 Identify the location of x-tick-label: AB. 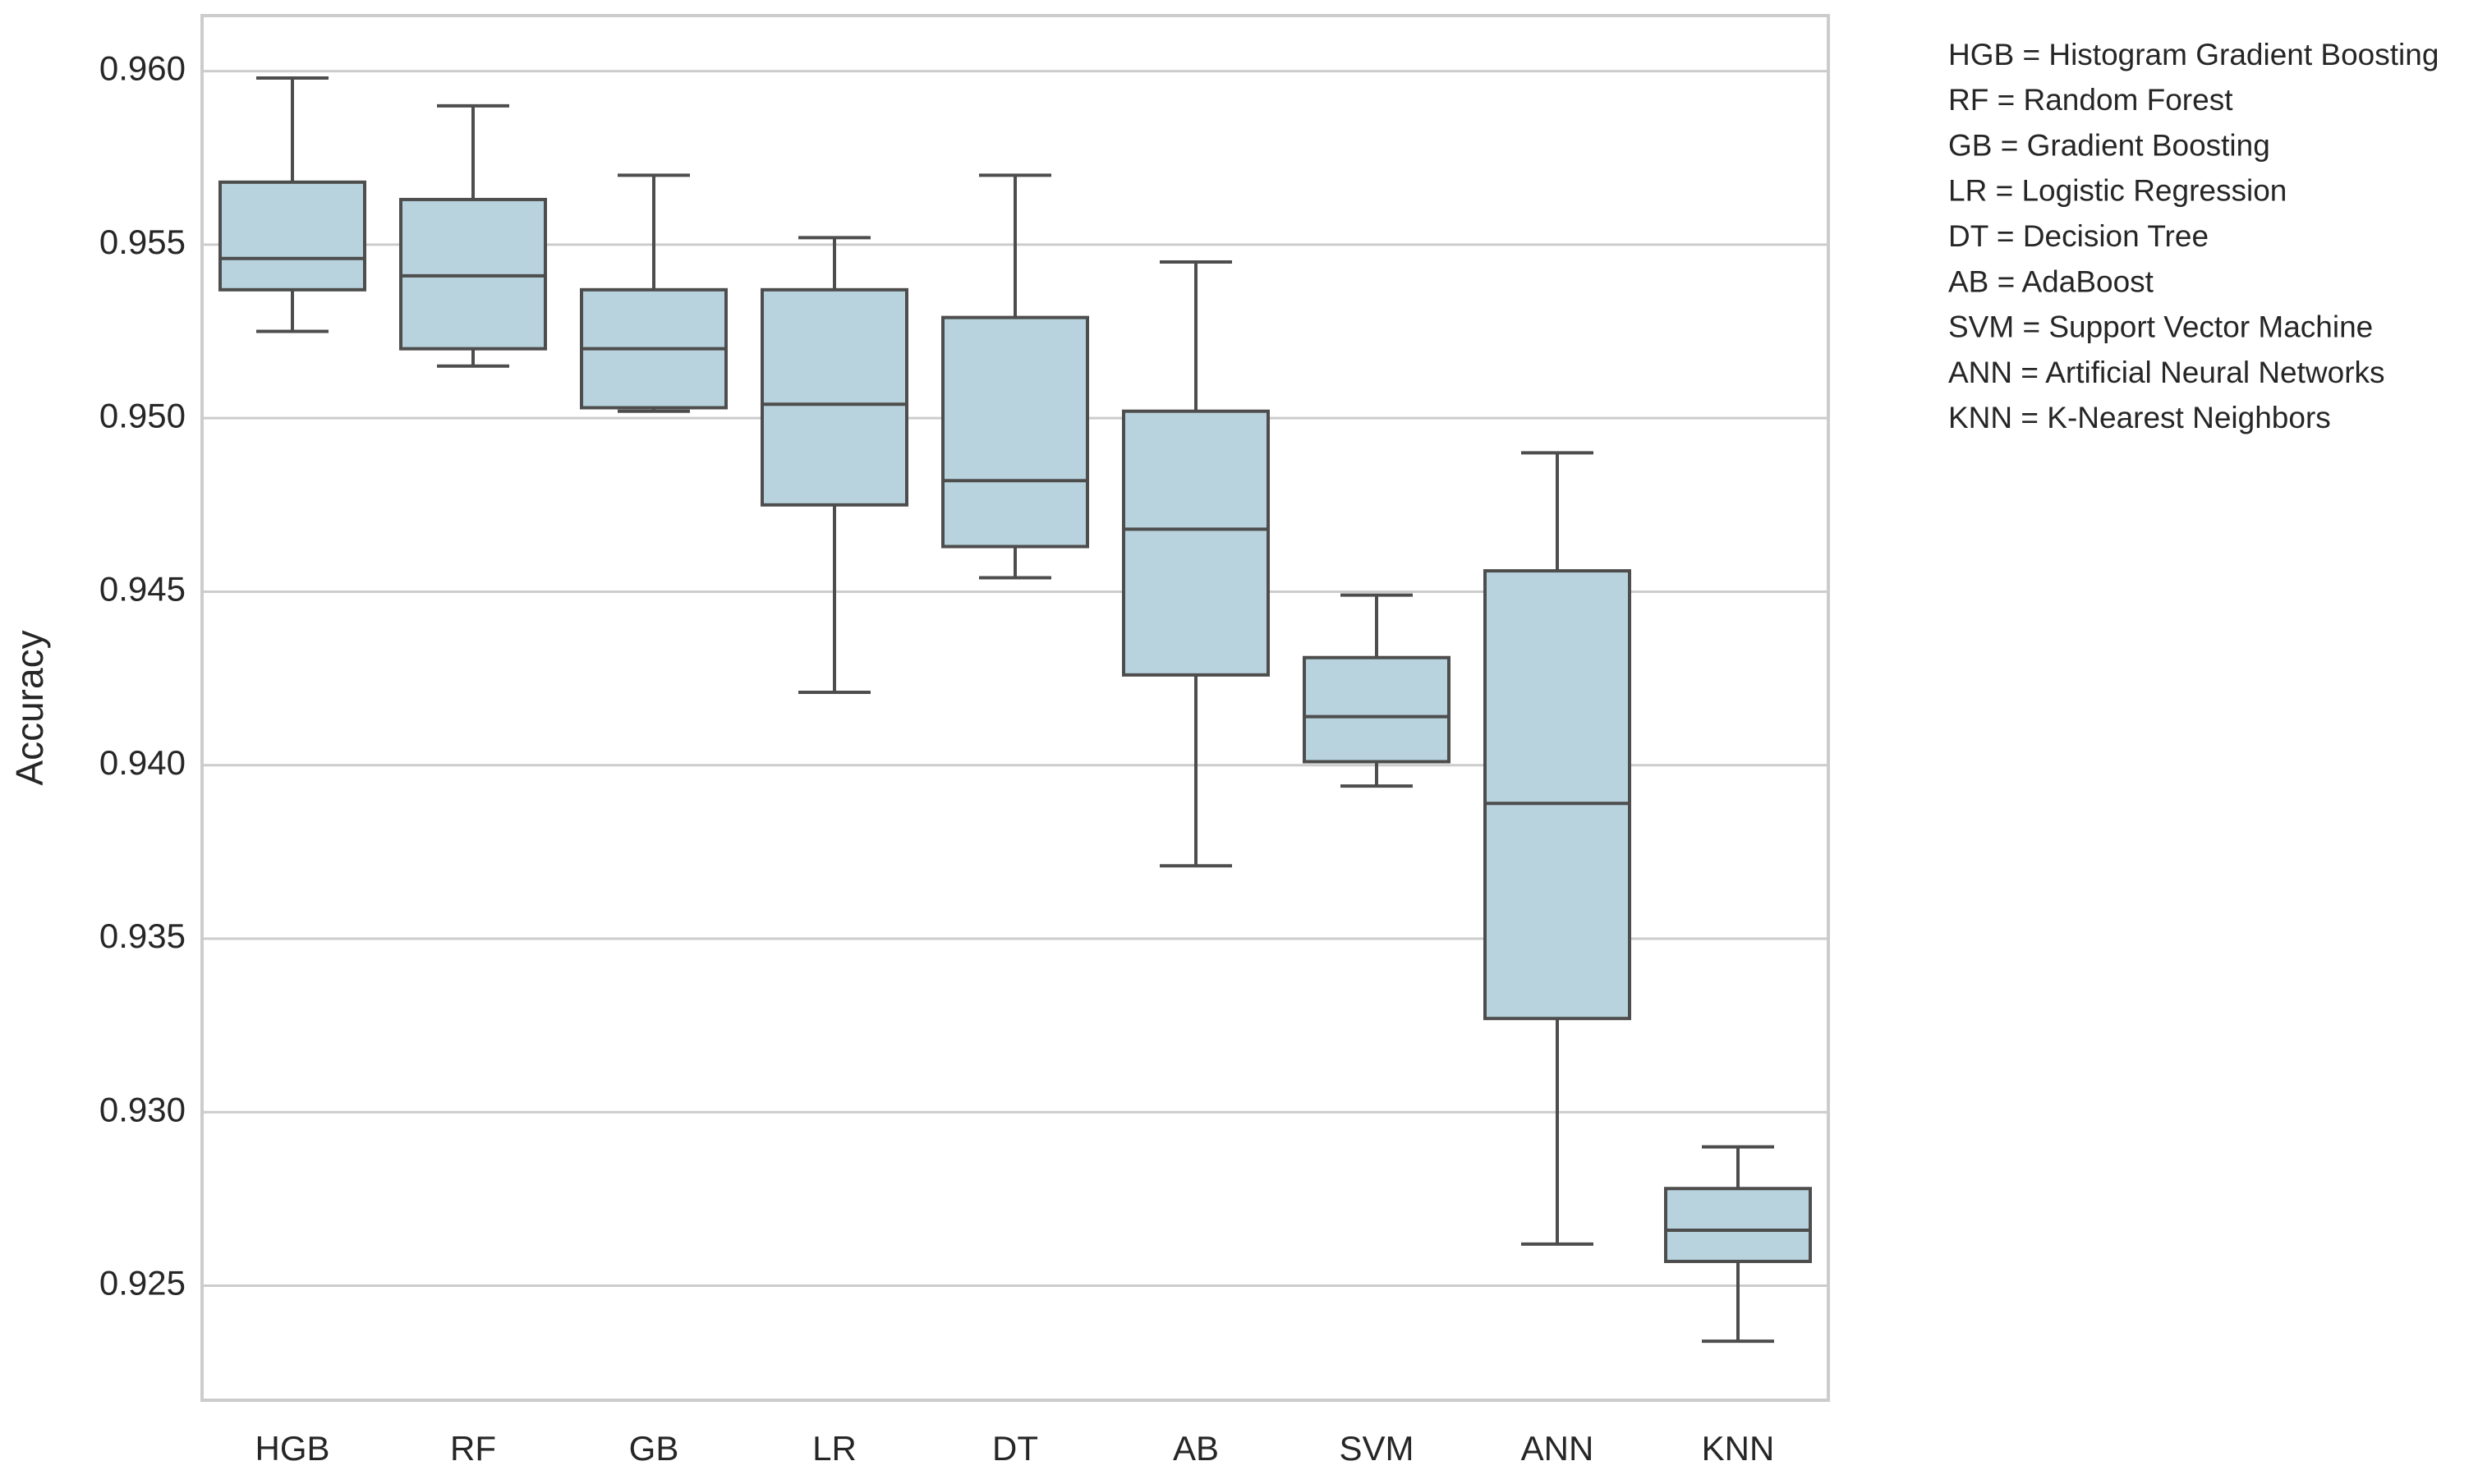
(1196, 1448).